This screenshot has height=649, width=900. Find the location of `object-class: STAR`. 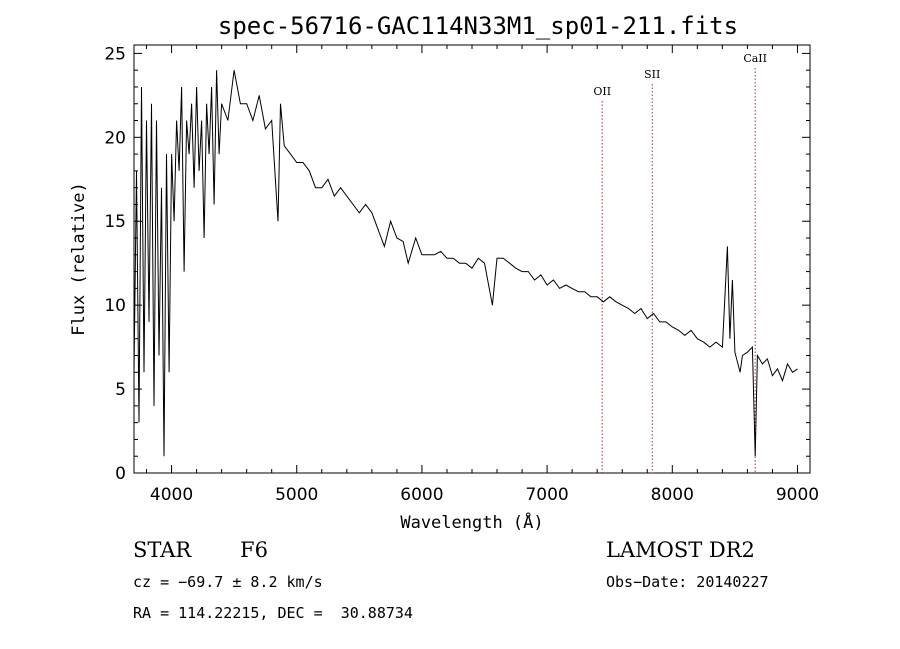

object-class: STAR is located at coordinates (162, 550).